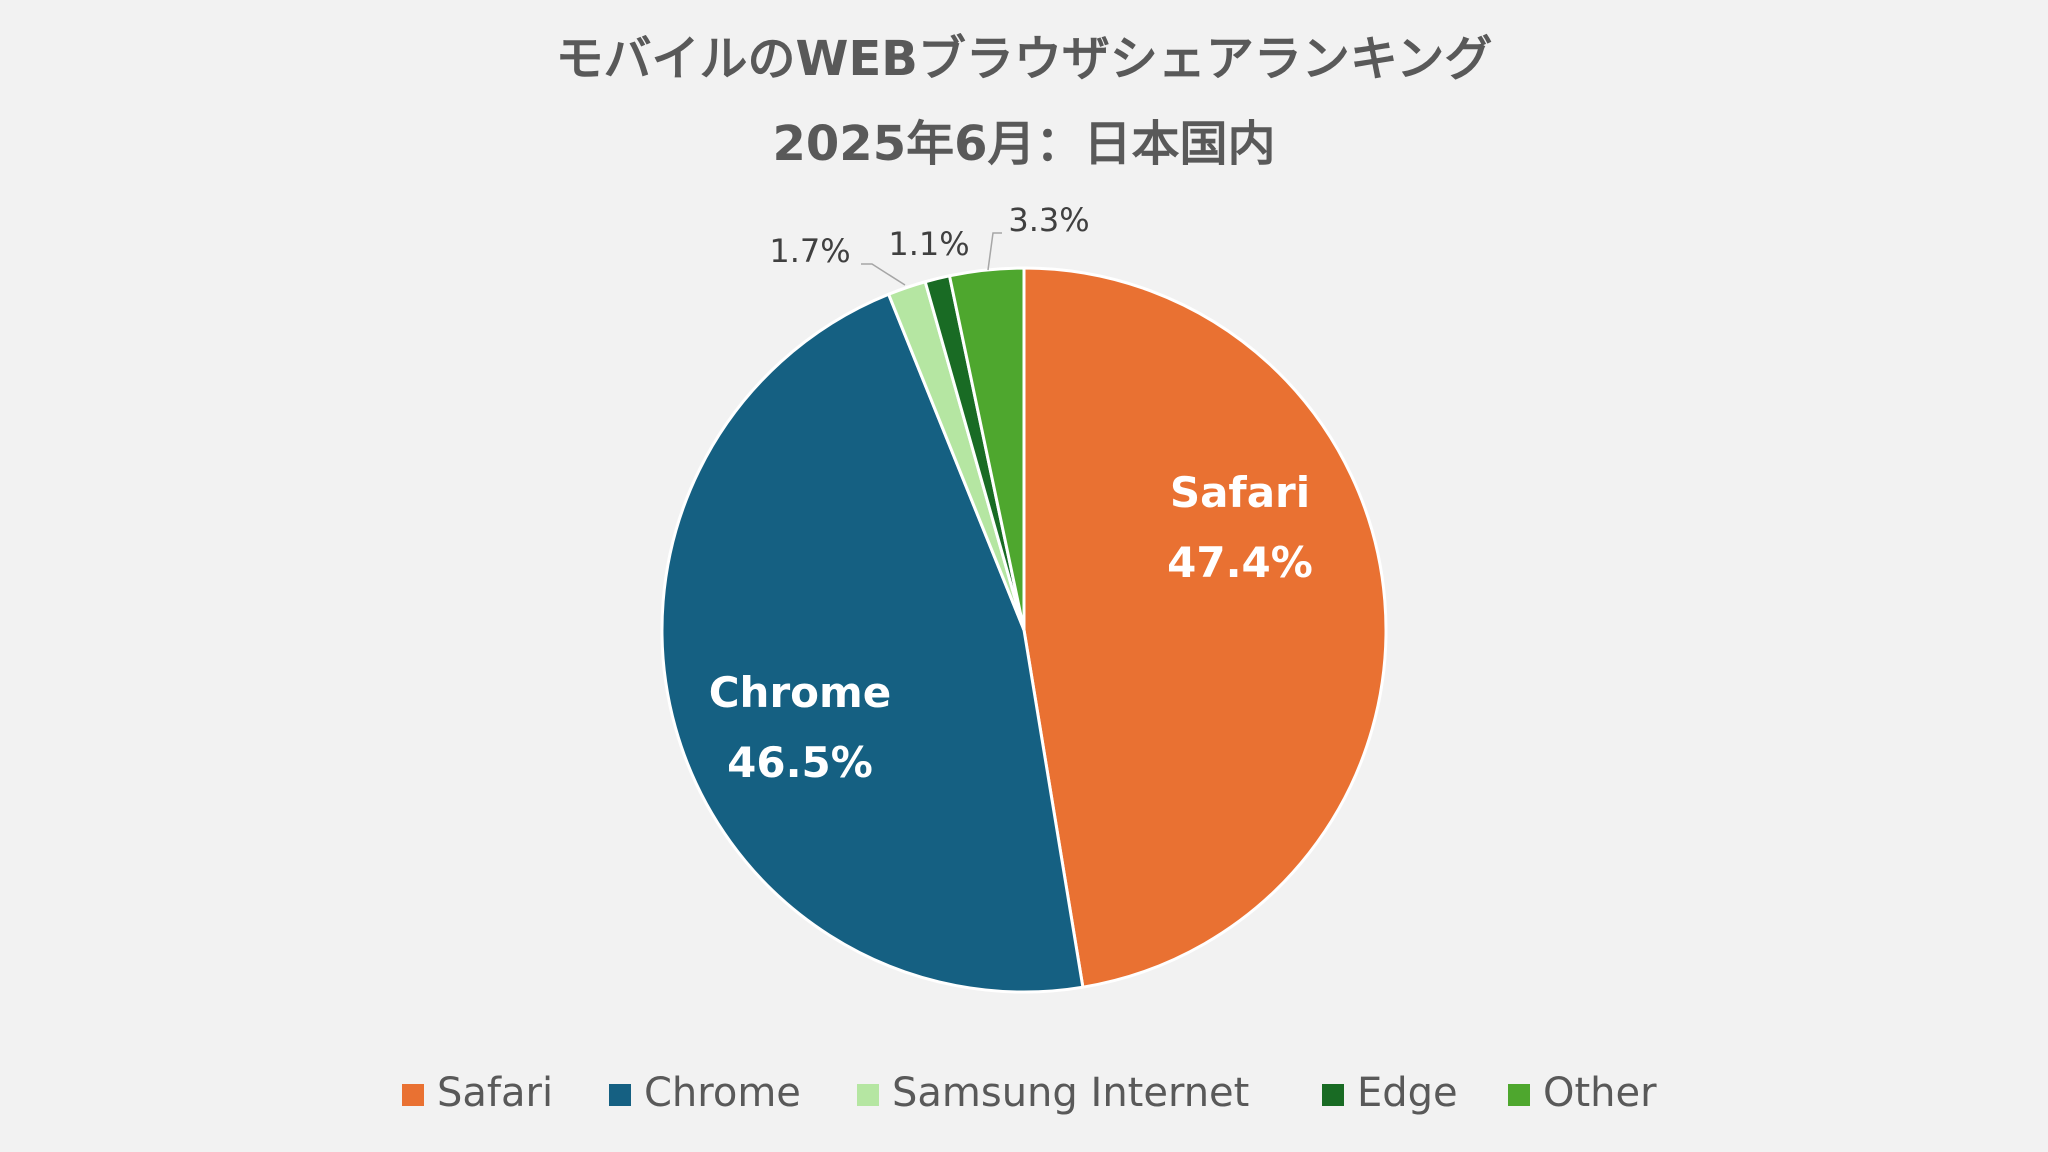  Describe the element at coordinates (1240, 562) in the screenshot. I see `slice-value-label-safari: 47.4%` at that location.